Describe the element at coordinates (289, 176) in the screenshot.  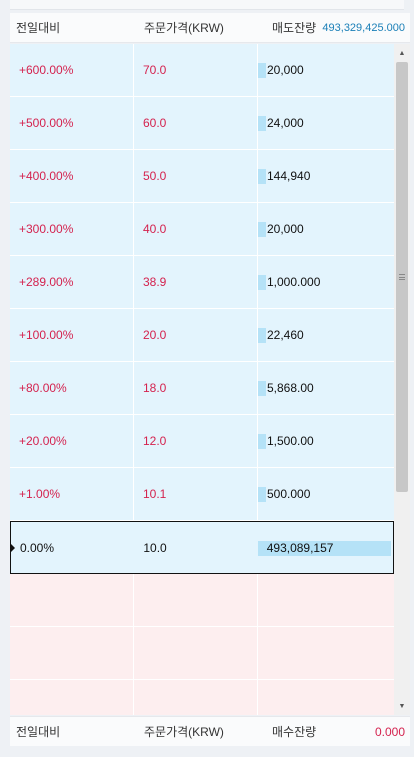
I see `volume-value: 144,940` at that location.